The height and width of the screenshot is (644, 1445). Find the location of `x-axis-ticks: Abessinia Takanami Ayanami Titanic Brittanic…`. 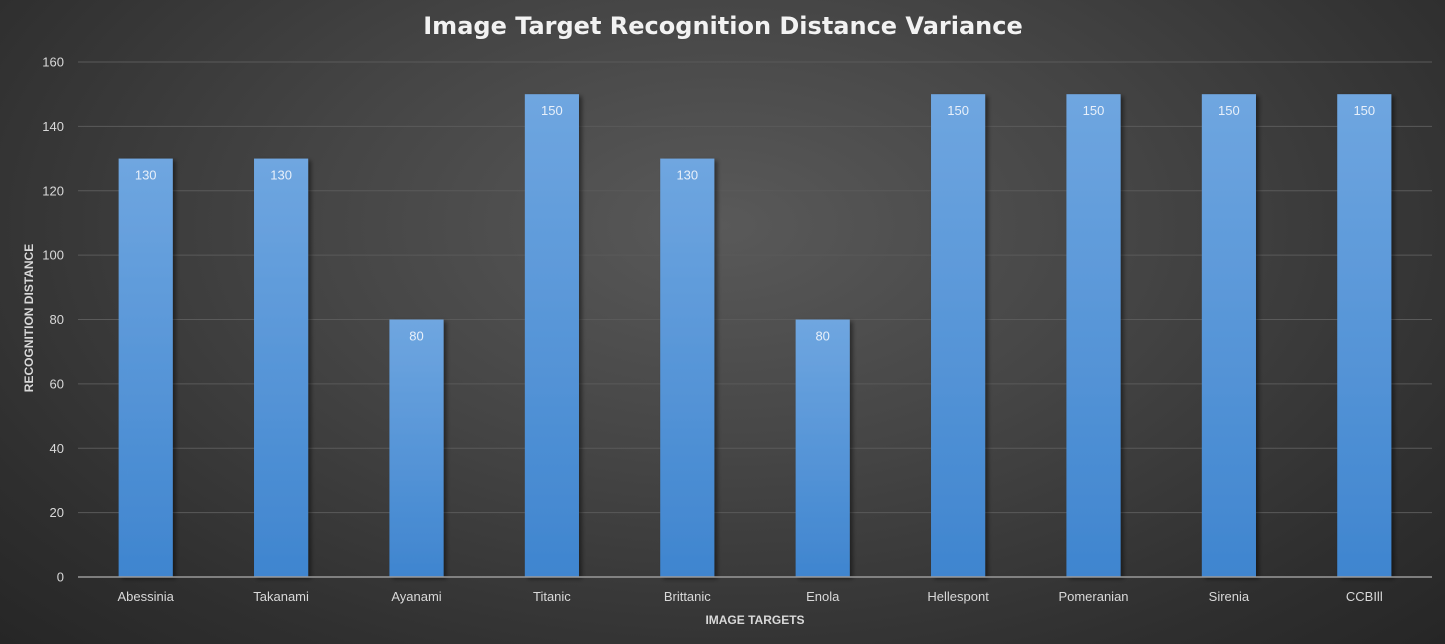

x-axis-ticks: Abessinia Takanami Ayanami Titanic Brittanic… is located at coordinates (750, 596).